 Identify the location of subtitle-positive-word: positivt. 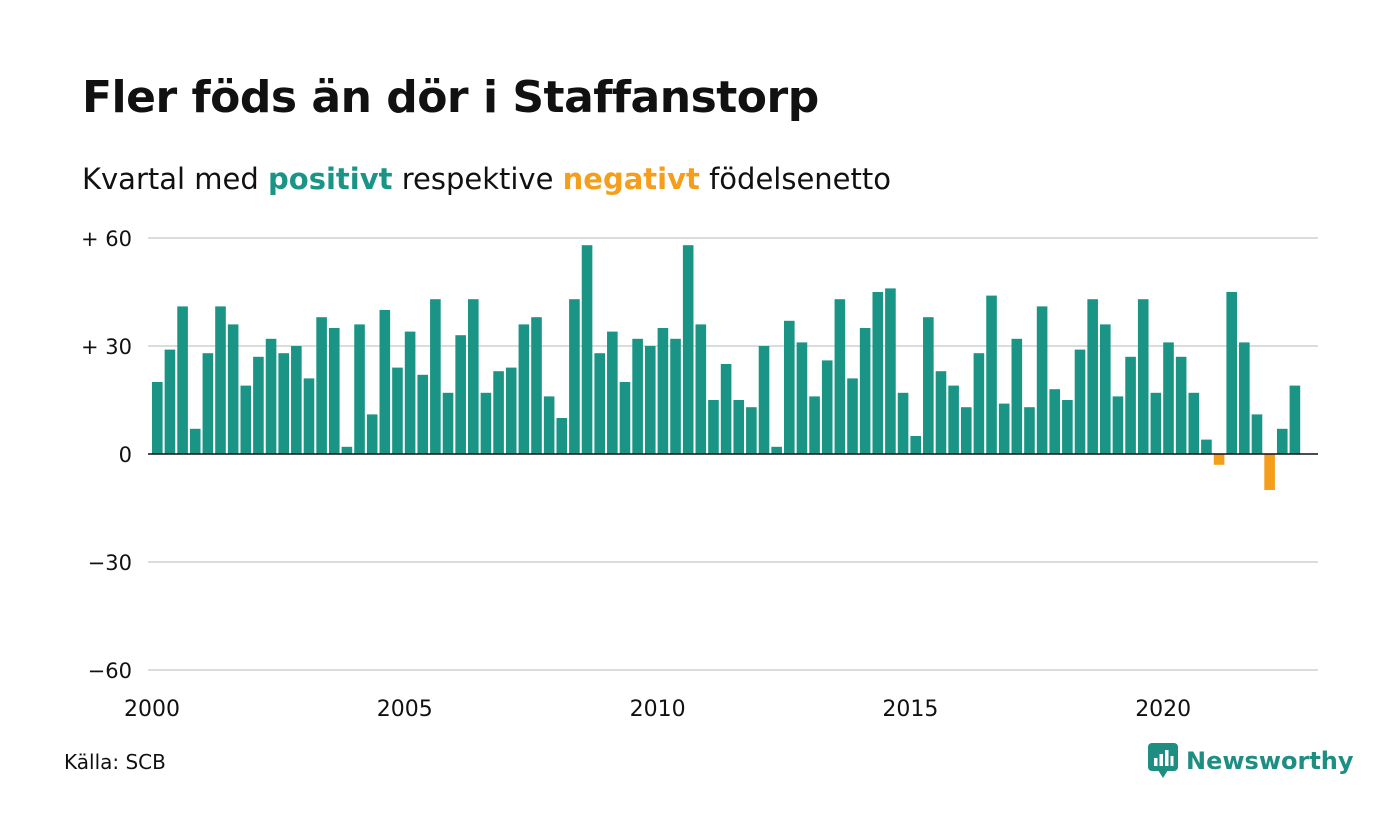
(330, 179).